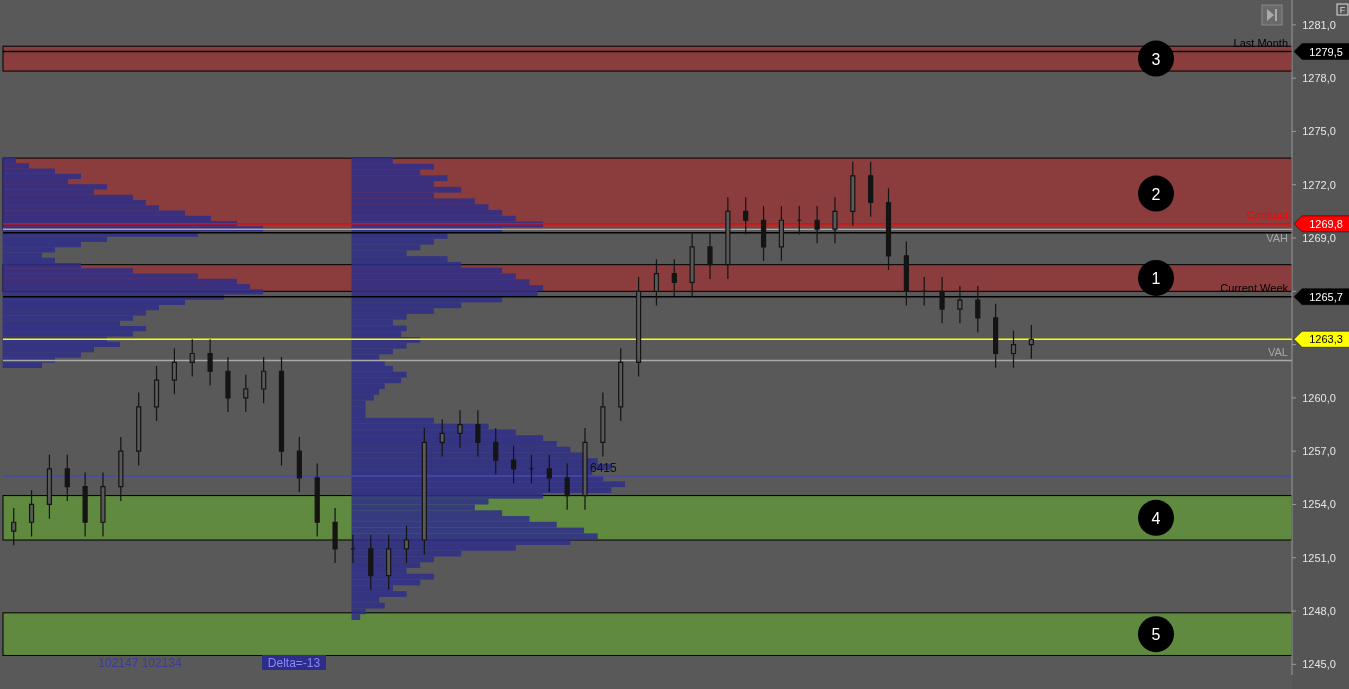 Image resolution: width=1349 pixels, height=689 pixels. What do you see at coordinates (1319, 238) in the screenshot?
I see `y-tick-label: 1269,0` at bounding box center [1319, 238].